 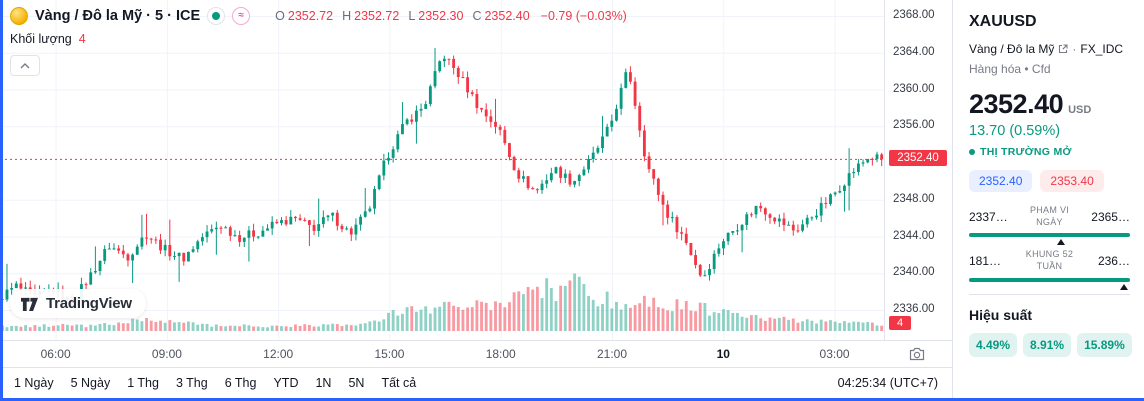 What do you see at coordinates (918, 158) in the screenshot?
I see `current-price-badge: 2352.40` at bounding box center [918, 158].